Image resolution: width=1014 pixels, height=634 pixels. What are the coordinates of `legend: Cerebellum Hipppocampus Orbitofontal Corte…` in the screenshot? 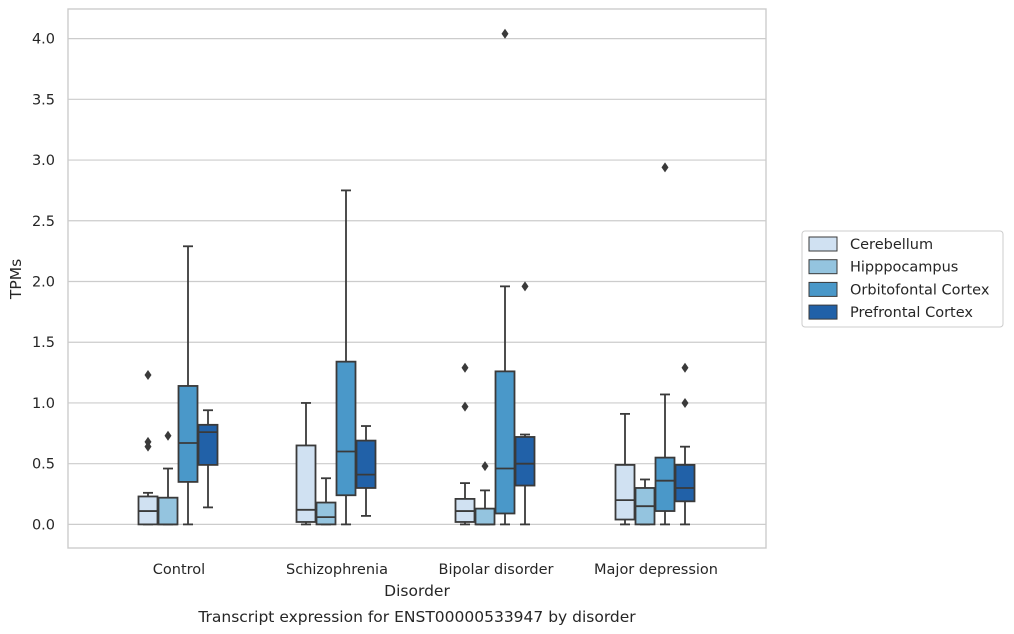 It's located at (902, 279).